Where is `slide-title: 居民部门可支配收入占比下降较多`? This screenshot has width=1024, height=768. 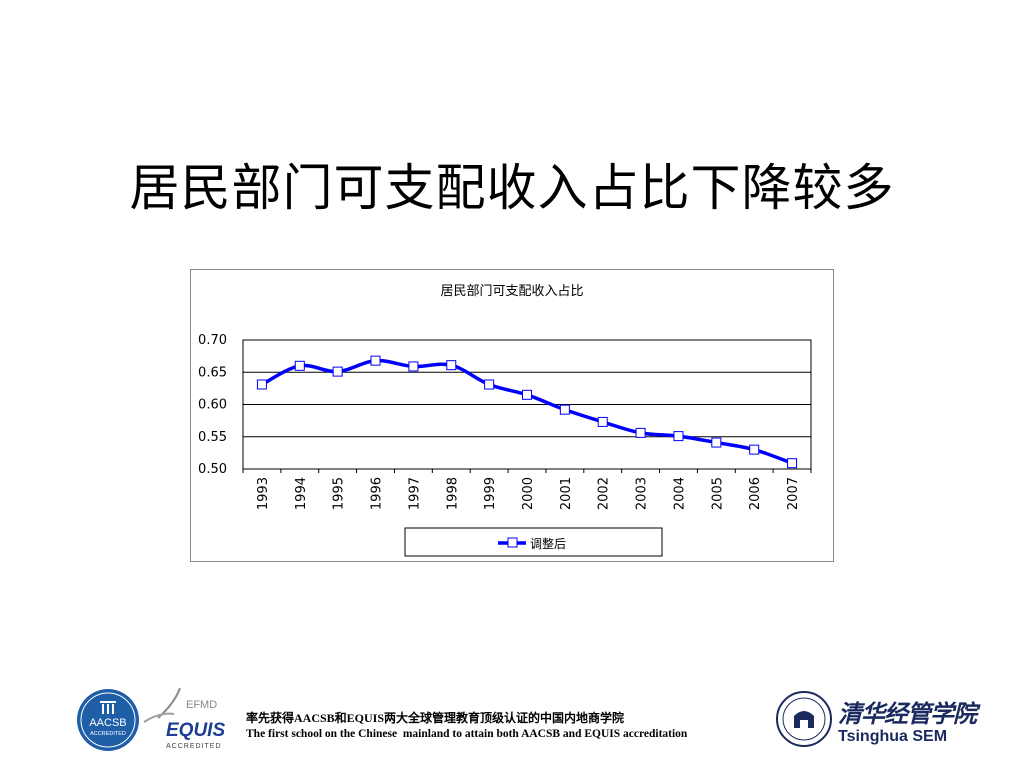 slide-title: 居民部门可支配收入占比下降较多 is located at coordinates (512, 188).